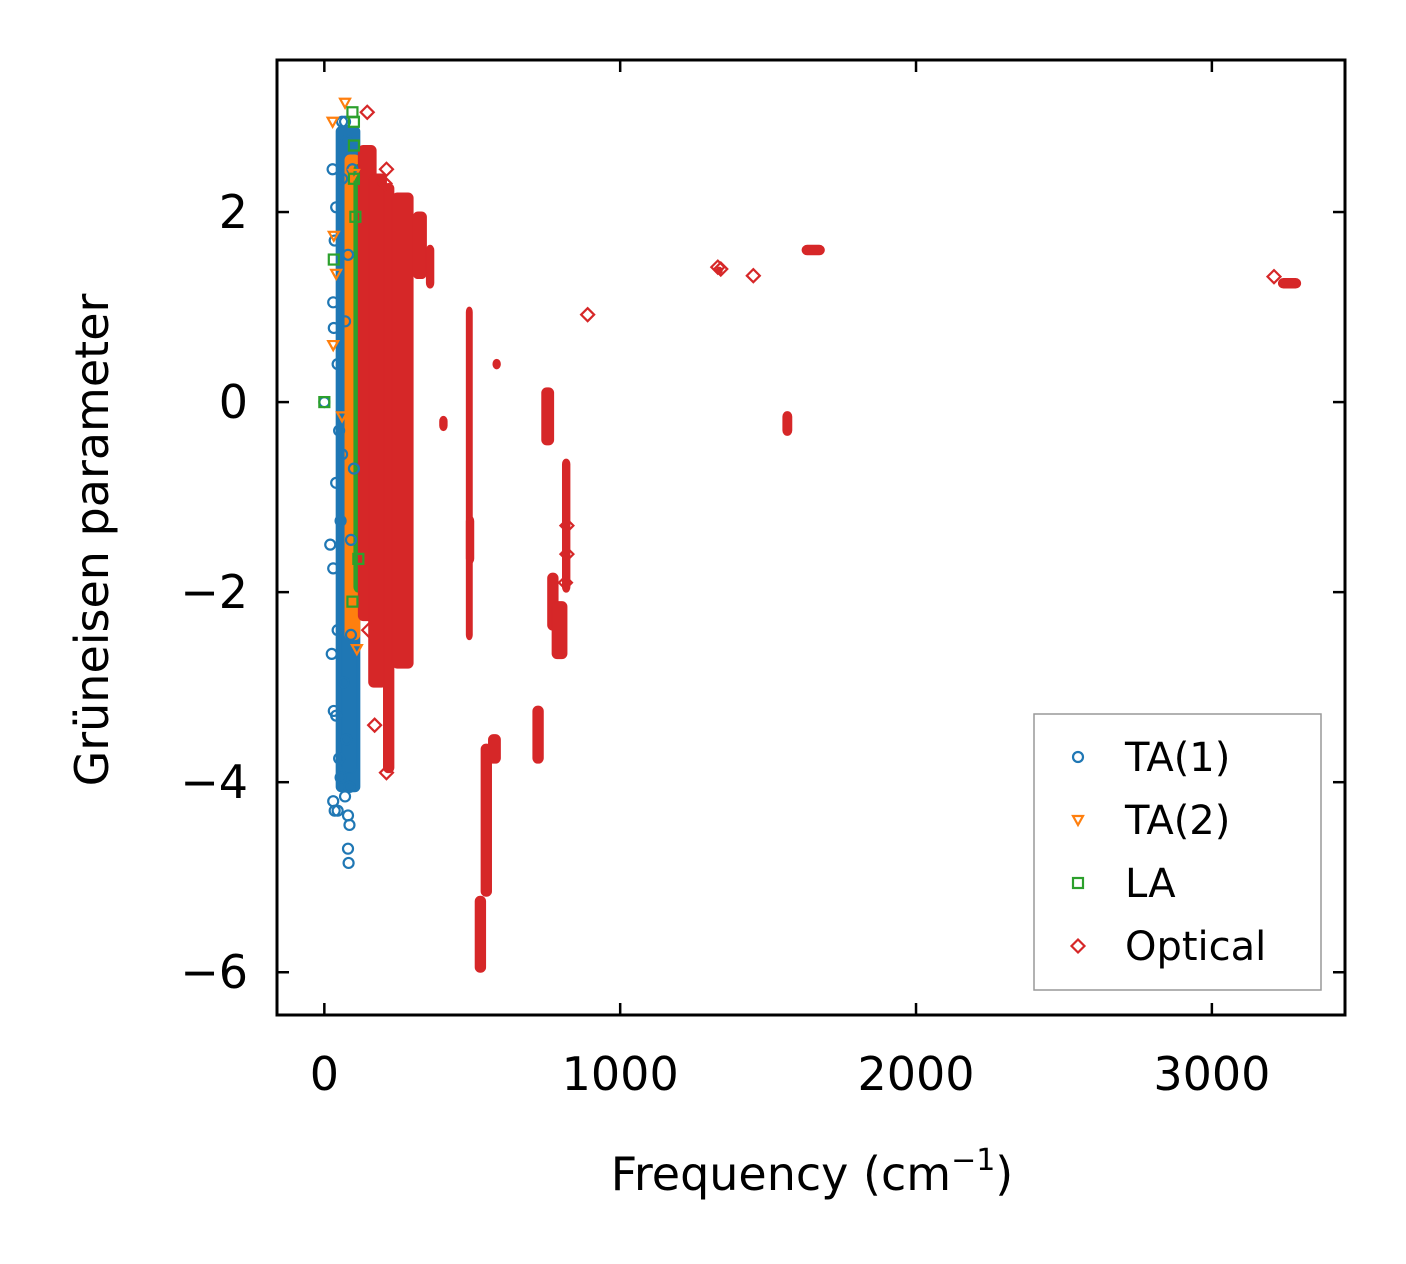 This screenshot has height=1264, width=1406. I want to click on y-tick-label: 0, so click(233, 402).